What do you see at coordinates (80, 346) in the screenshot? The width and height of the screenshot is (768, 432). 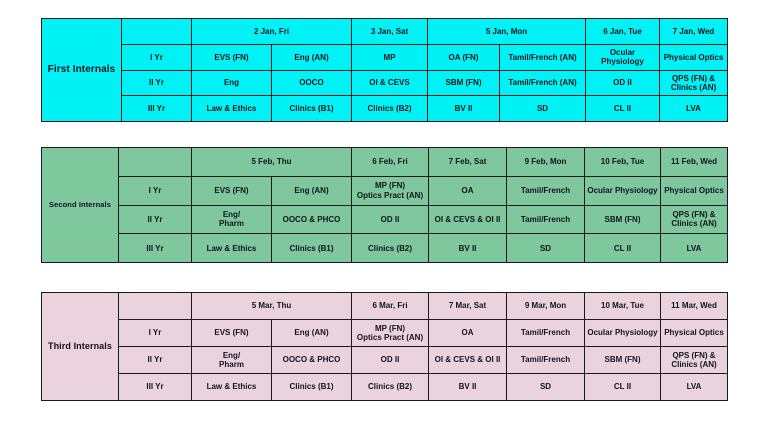 I see `table-label: Third Internals` at bounding box center [80, 346].